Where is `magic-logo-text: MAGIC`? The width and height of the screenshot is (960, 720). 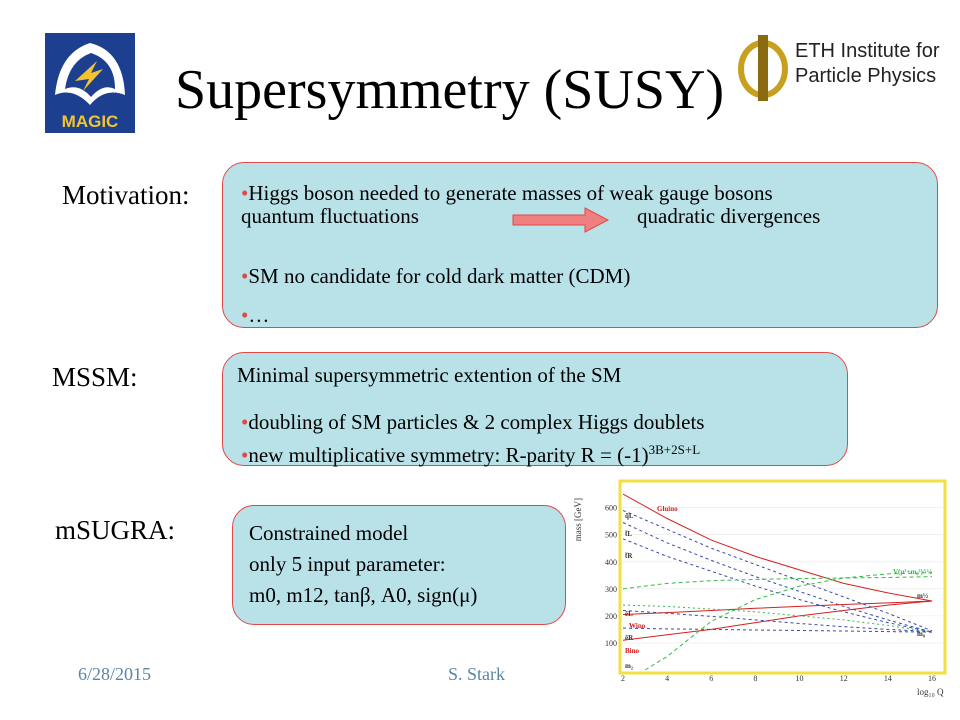 magic-logo-text: MAGIC is located at coordinates (90, 121).